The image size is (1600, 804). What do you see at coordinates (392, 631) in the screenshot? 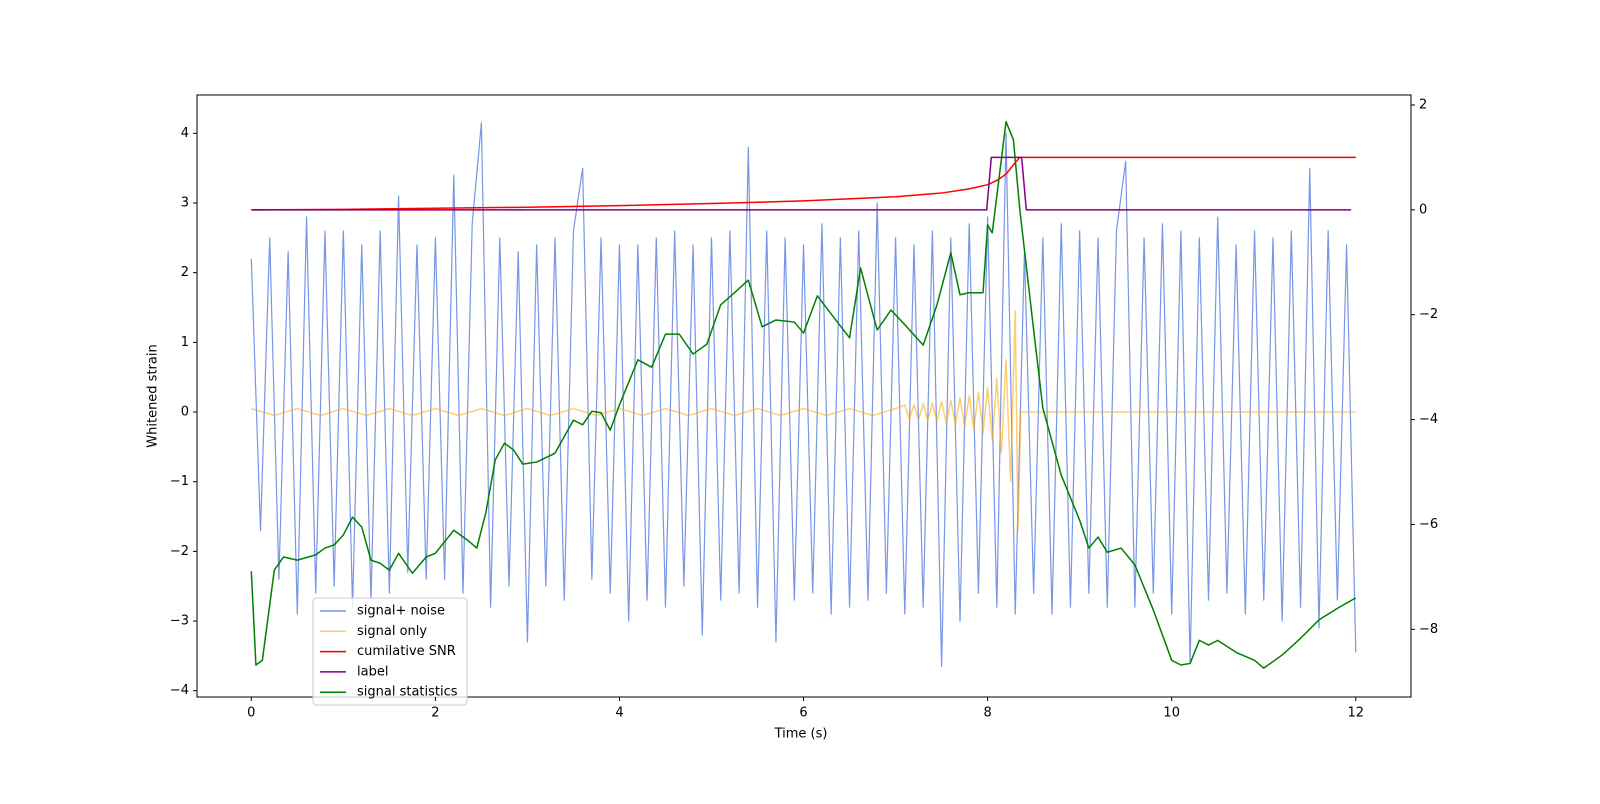
I see `legend-label: signal only` at bounding box center [392, 631].